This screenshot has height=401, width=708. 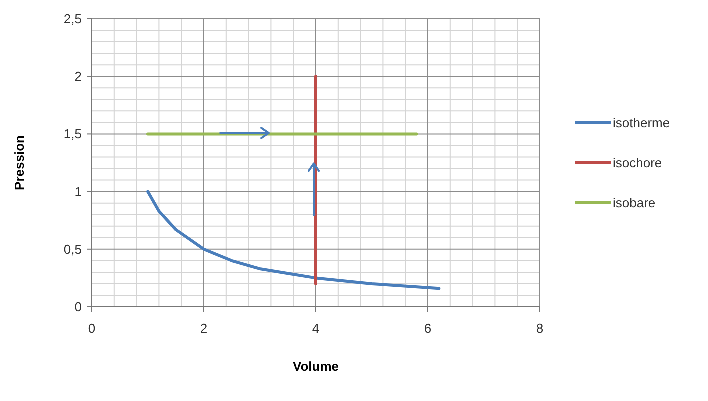 What do you see at coordinates (641, 123) in the screenshot?
I see `legend-label: isotherme` at bounding box center [641, 123].